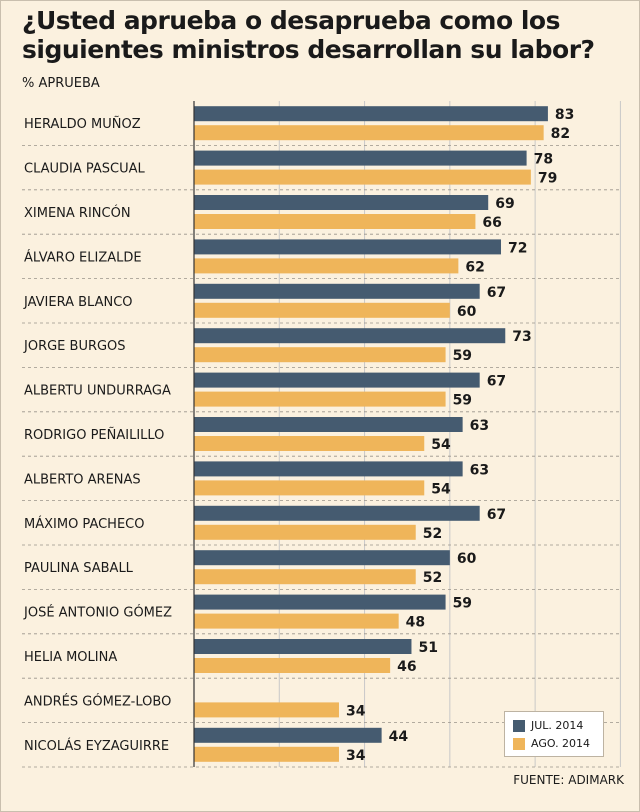 The width and height of the screenshot is (640, 812). I want to click on data-label: 51, so click(427, 648).